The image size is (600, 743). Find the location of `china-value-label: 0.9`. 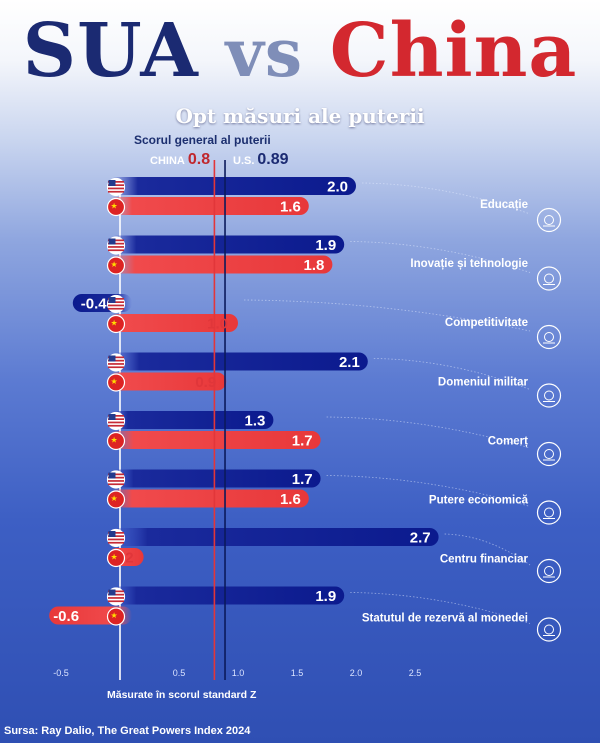

china-value-label: 0.9 is located at coordinates (205, 382).